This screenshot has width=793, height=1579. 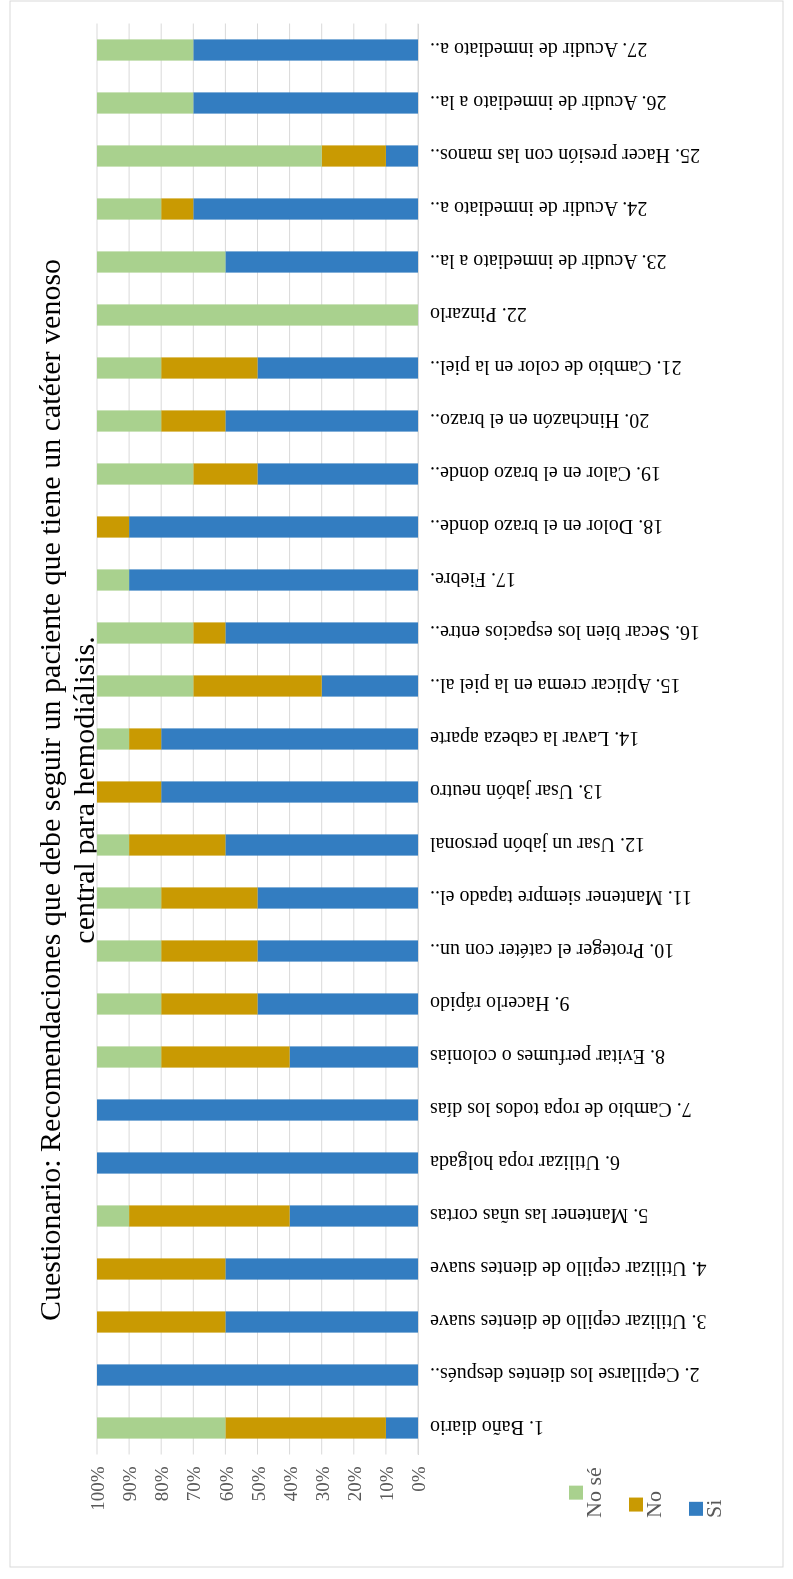 I want to click on y-tick-label: 2. Cepillarse los dientes después.., so click(x=565, y=1374).